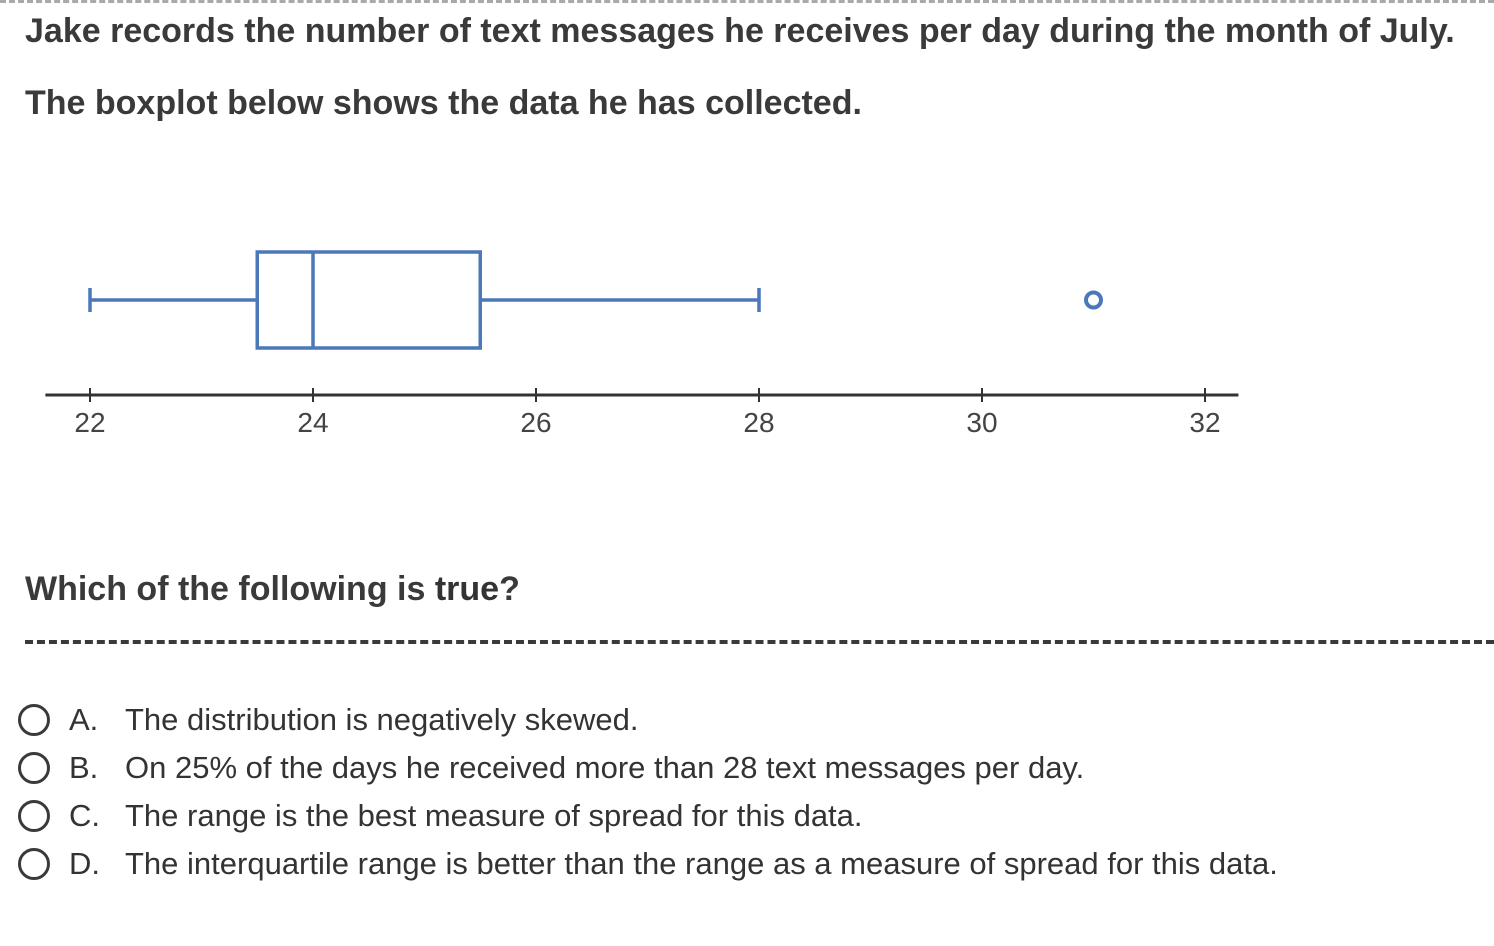  Describe the element at coordinates (759, 642) in the screenshot. I see `prompt-divider` at that location.